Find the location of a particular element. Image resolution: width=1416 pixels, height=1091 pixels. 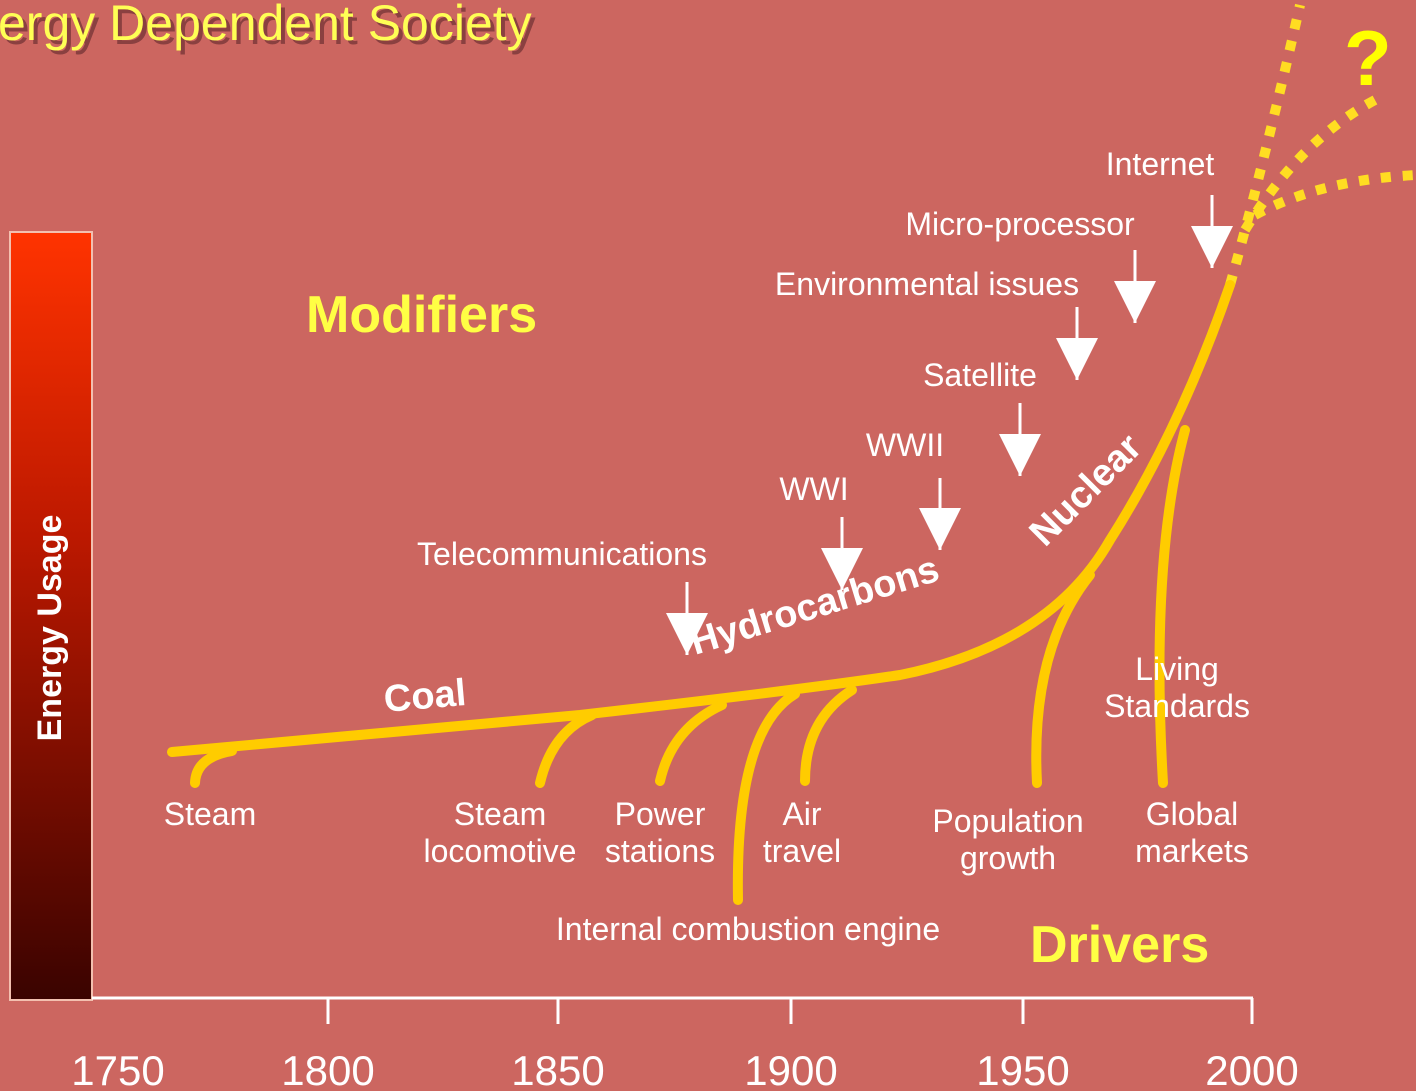

modifier-label: Micro-processor is located at coordinates (1020, 224).